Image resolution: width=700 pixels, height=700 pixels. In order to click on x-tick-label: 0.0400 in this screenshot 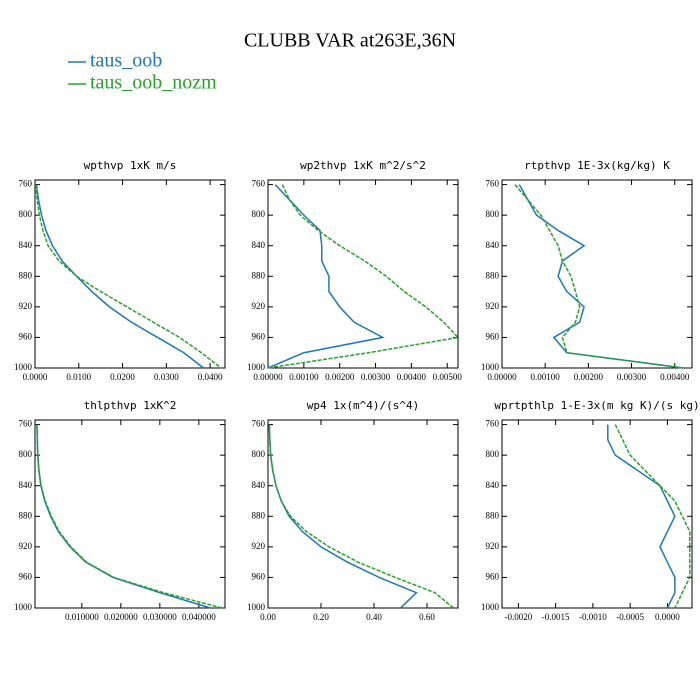, I will do `click(210, 377)`.